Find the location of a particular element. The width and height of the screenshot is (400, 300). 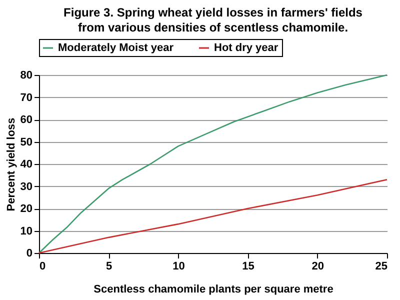

y-tick-label: 30 is located at coordinates (26, 186).